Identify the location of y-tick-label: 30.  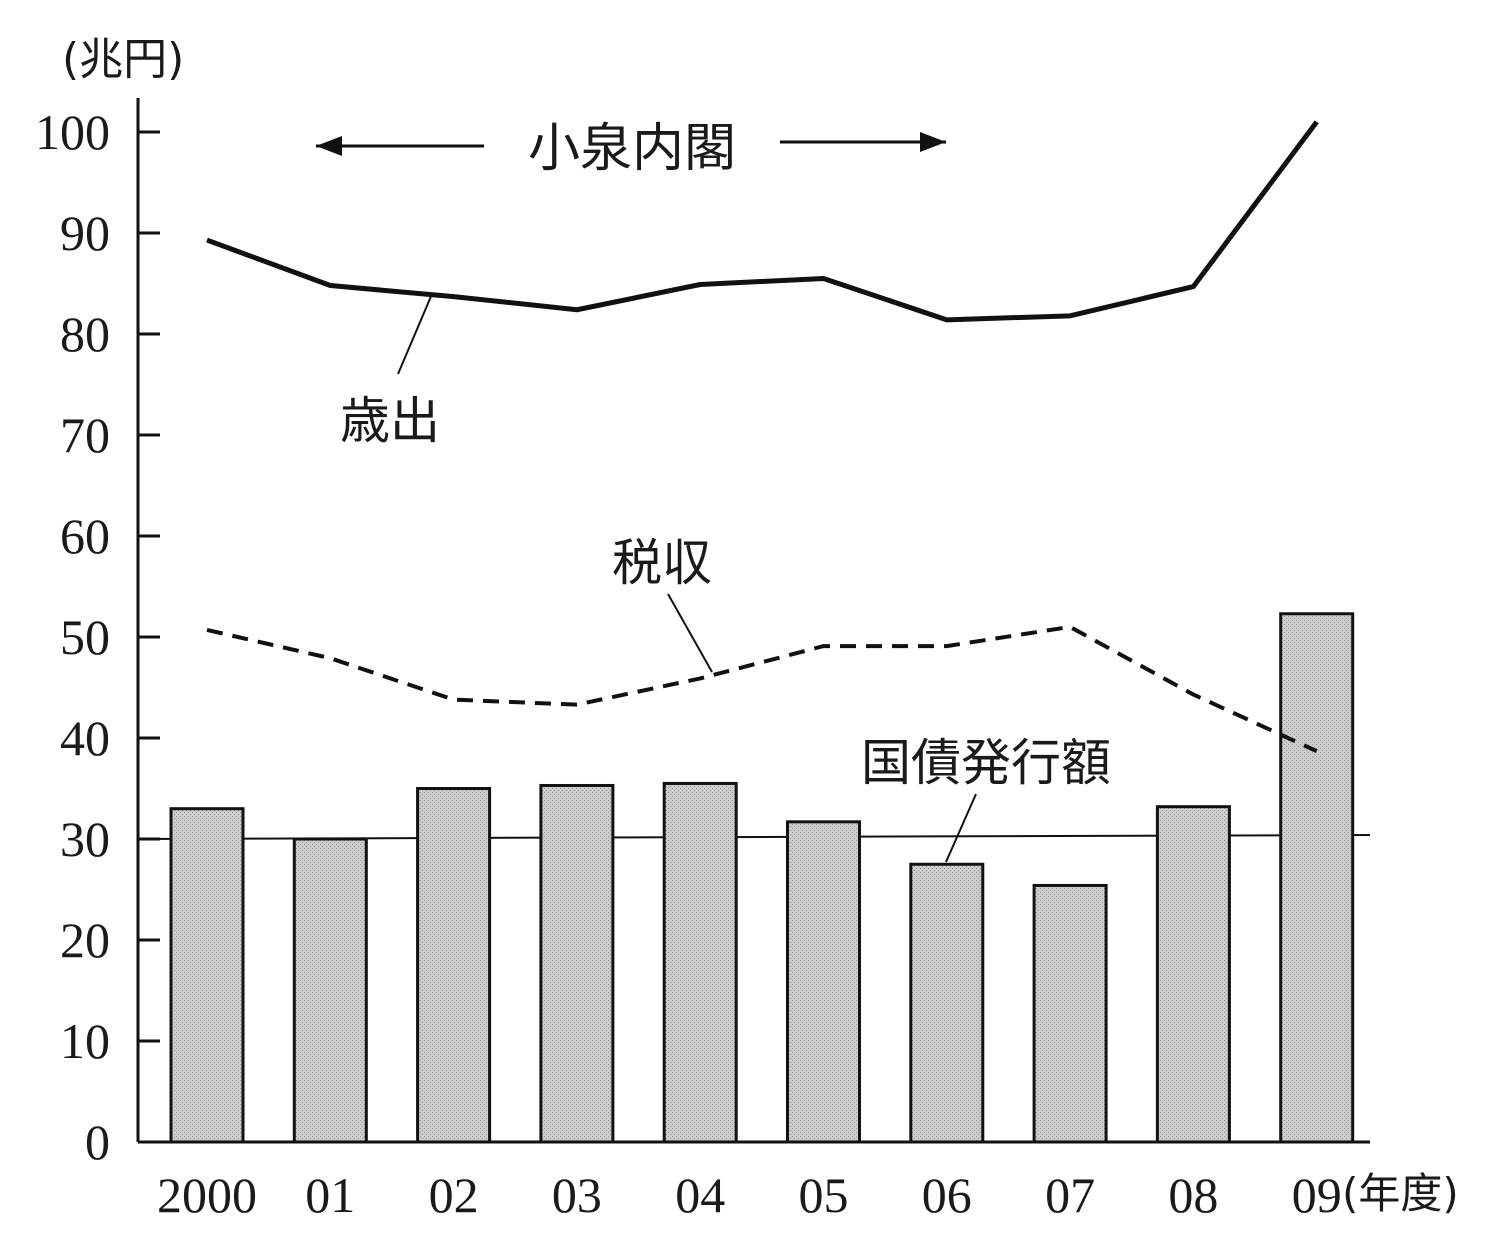
(85, 839).